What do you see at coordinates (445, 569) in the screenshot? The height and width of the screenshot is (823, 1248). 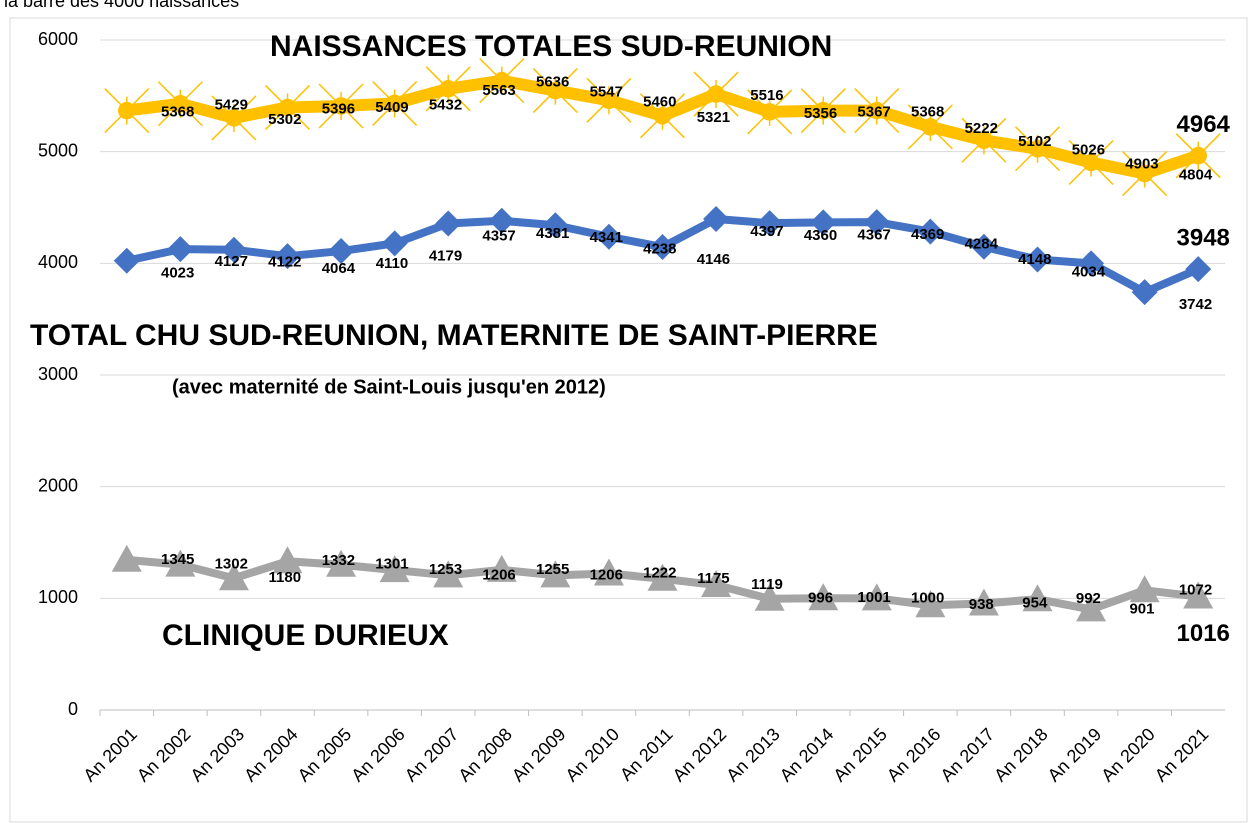 I see `data-label: 1253` at bounding box center [445, 569].